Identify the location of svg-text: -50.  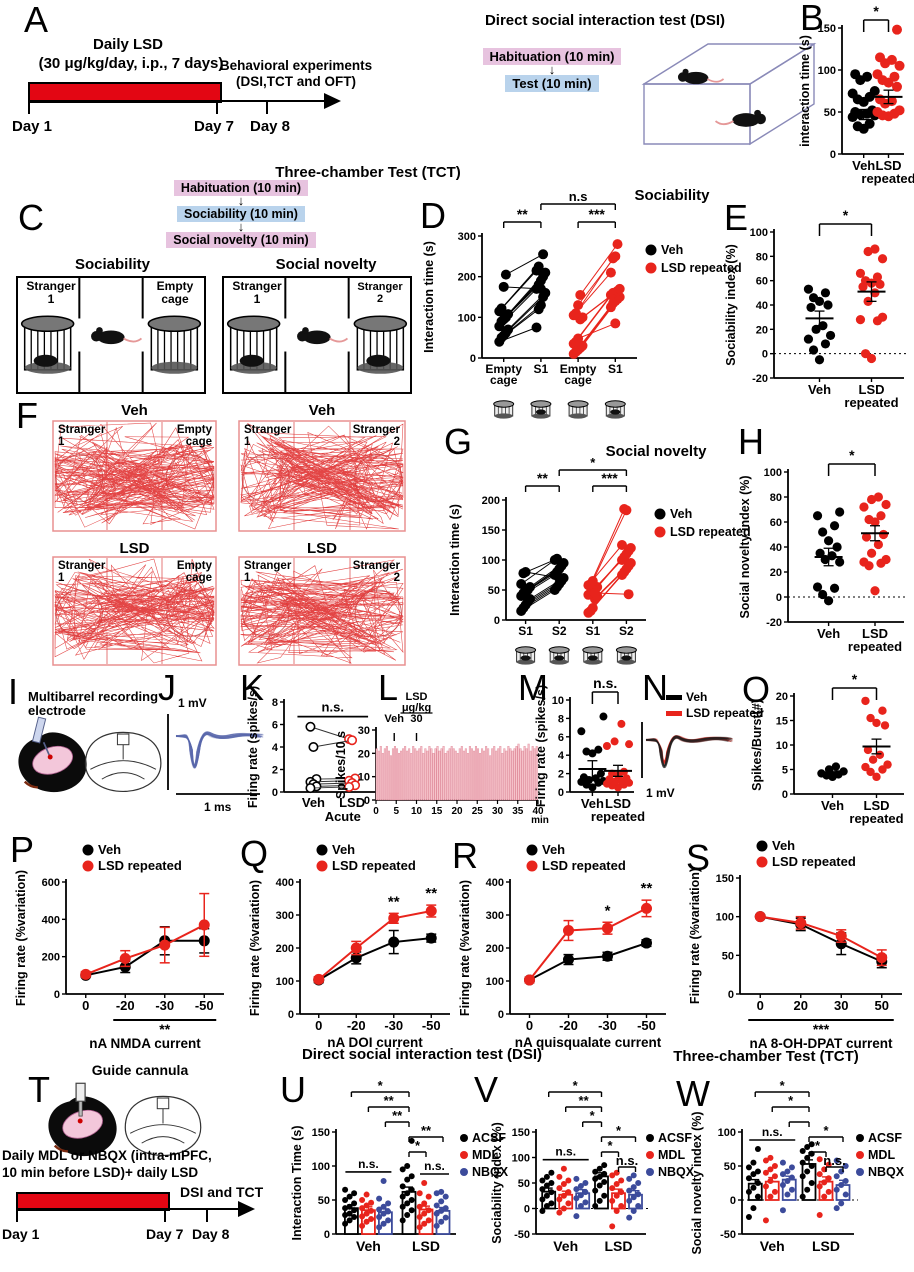
(204, 1005).